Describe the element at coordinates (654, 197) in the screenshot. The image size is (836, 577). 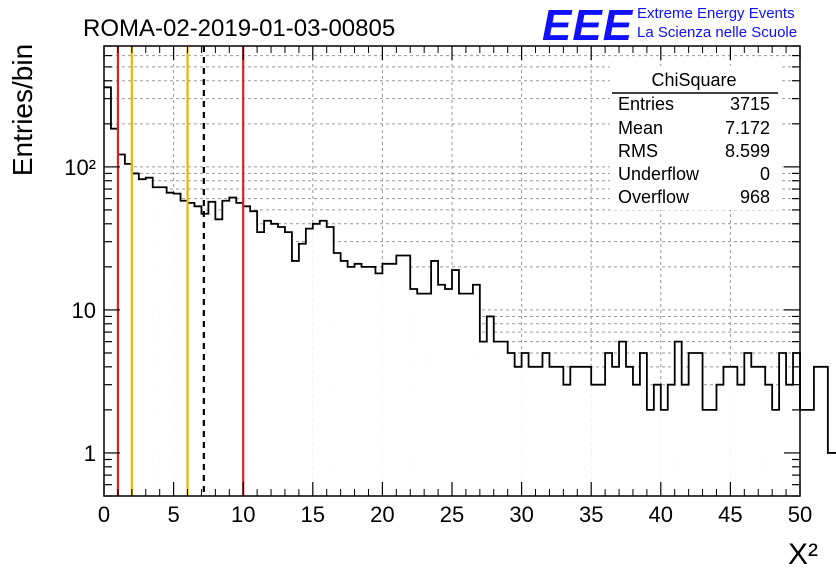
I see `stats-label-overflow: Overflow` at that location.